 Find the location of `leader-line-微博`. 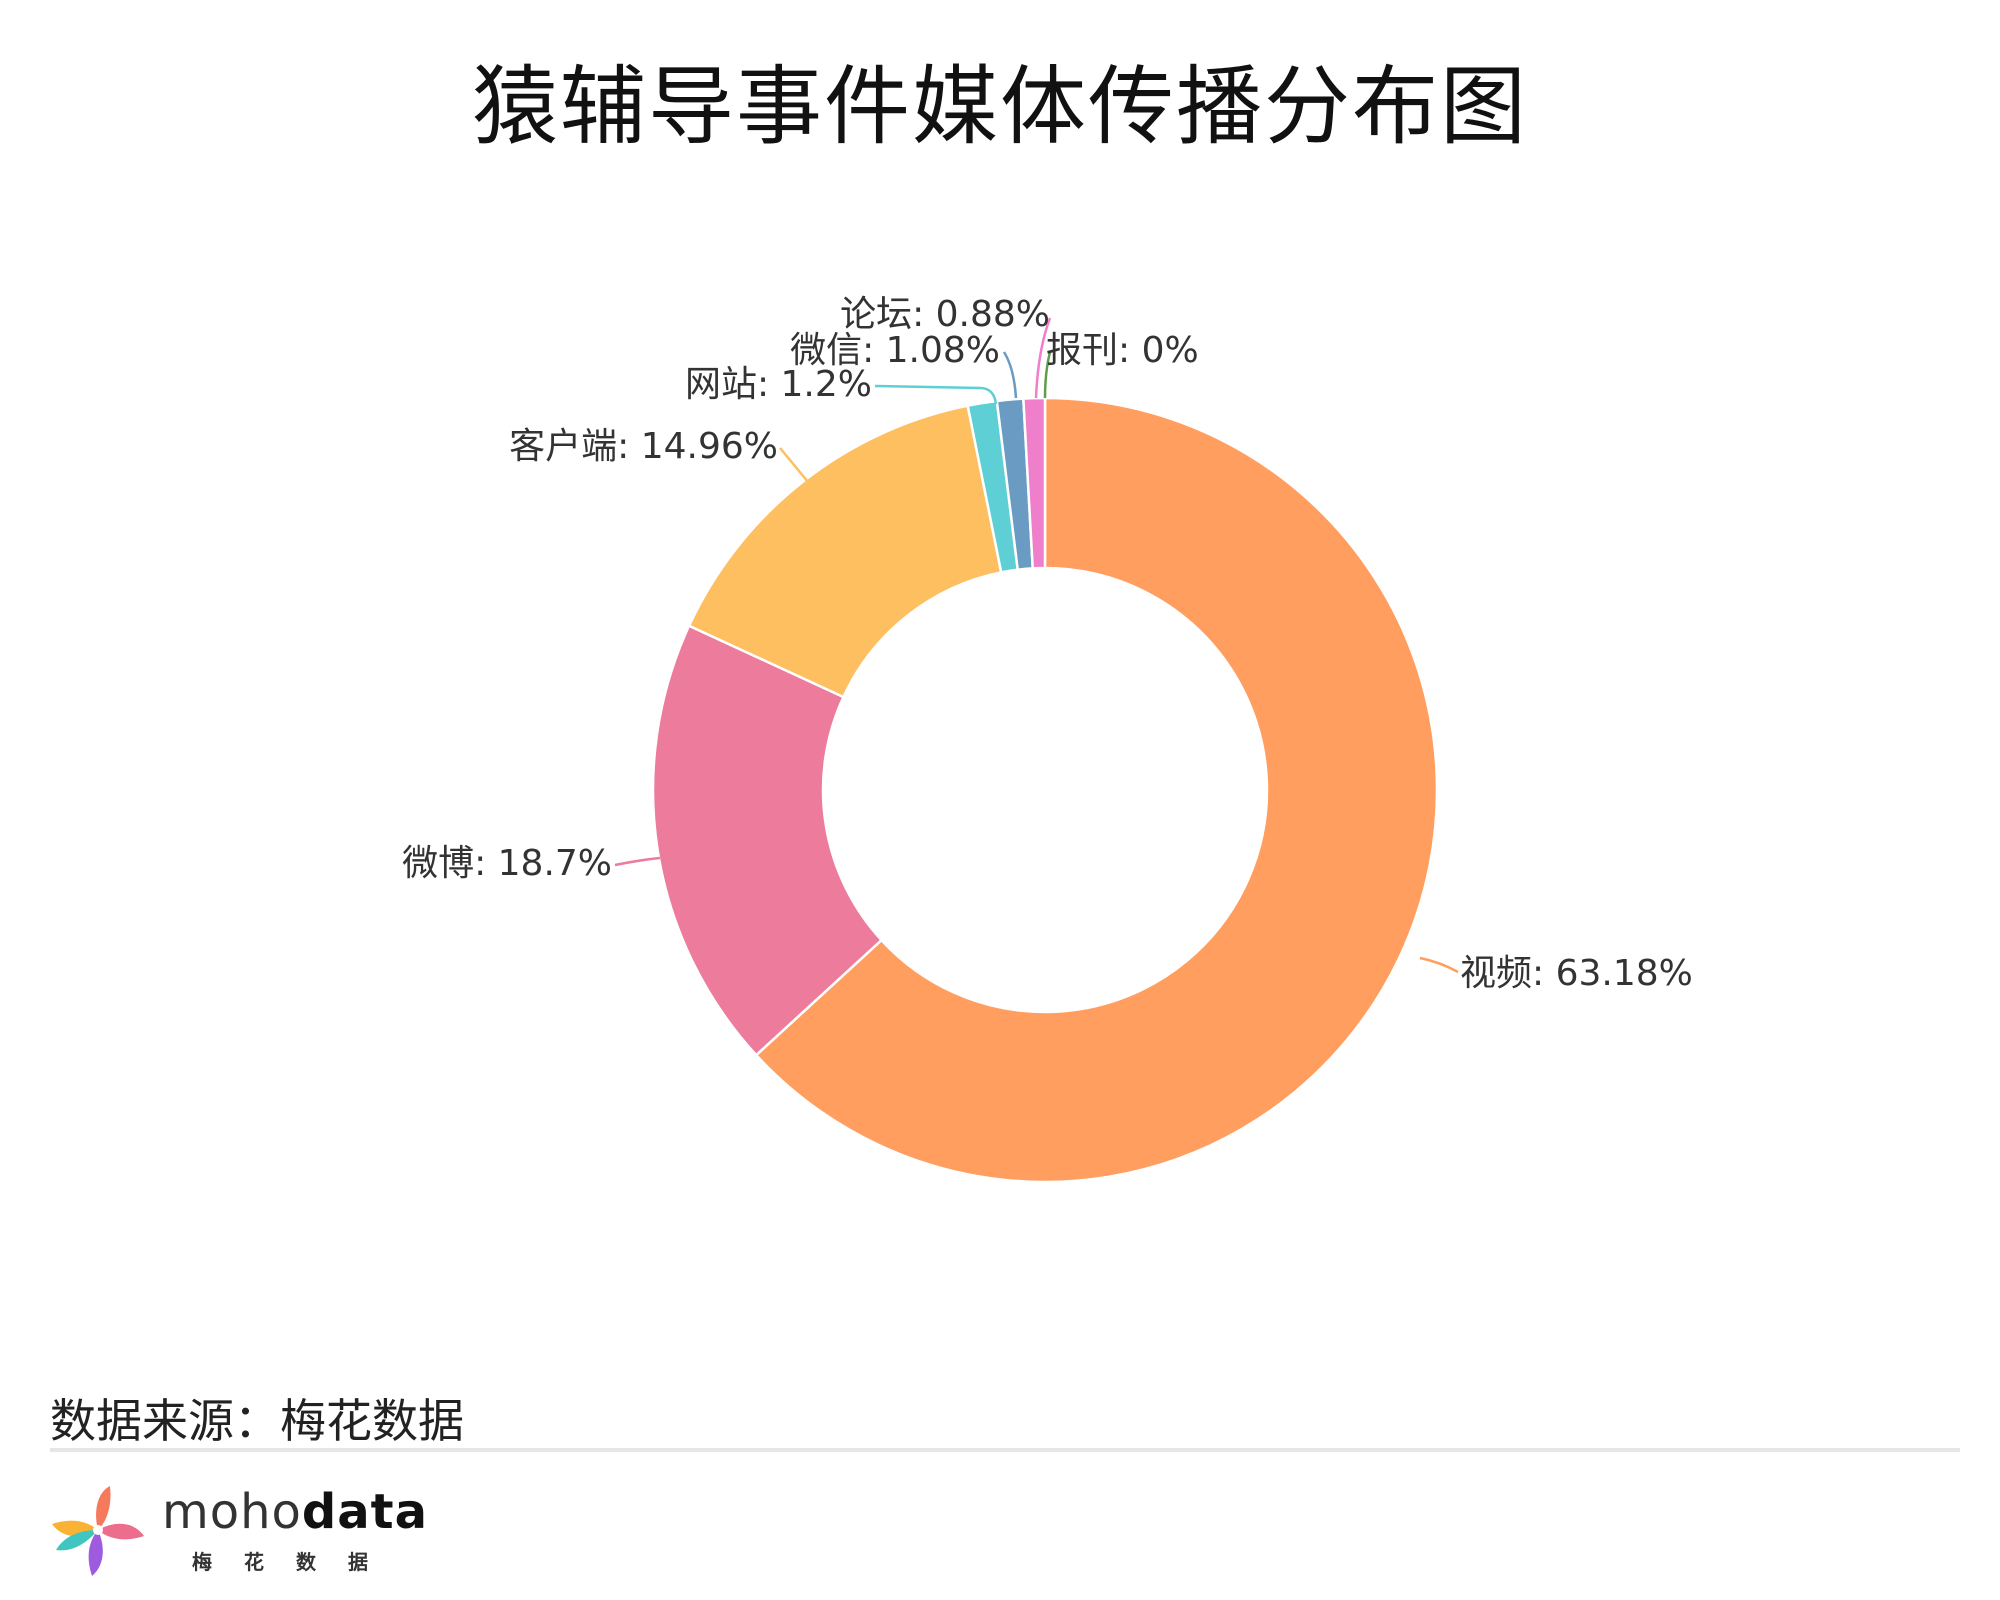

leader-line-微博 is located at coordinates (637, 861).